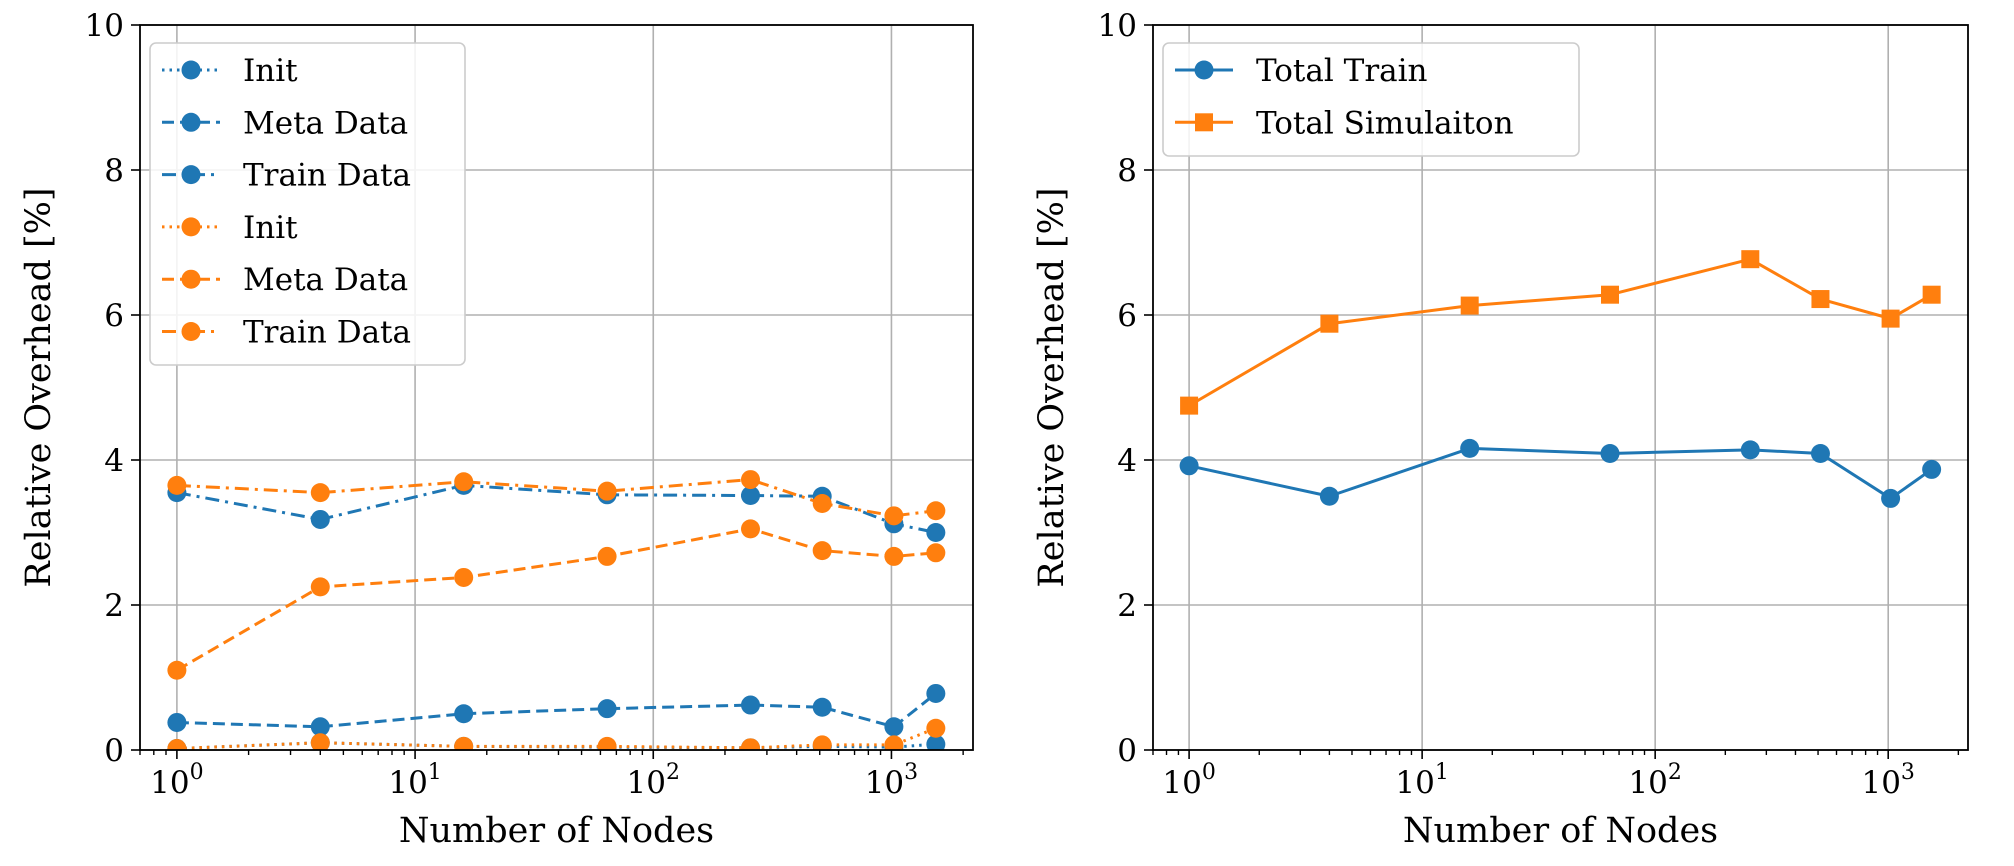  I want to click on y-tick-label: 0, so click(114, 751).